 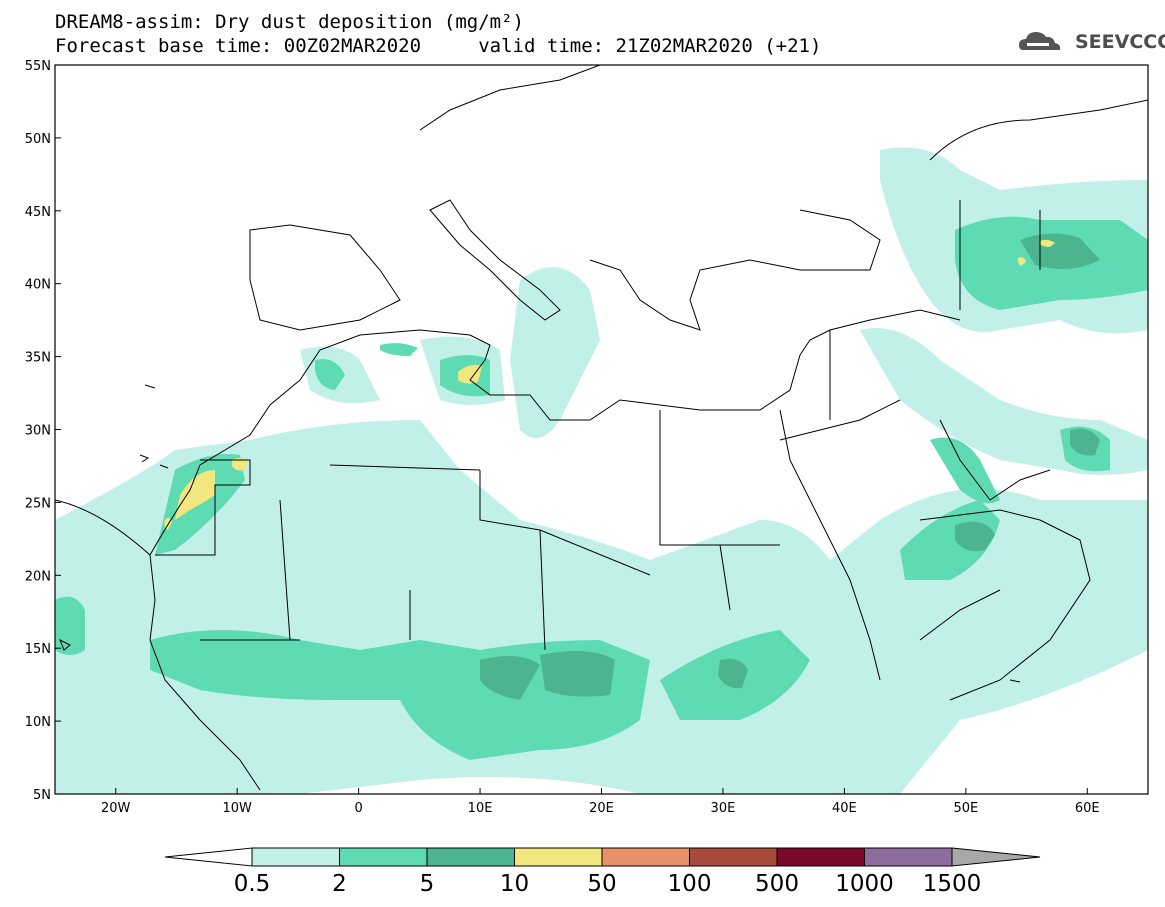 I want to click on colorbar-label: 100, so click(x=689, y=884).